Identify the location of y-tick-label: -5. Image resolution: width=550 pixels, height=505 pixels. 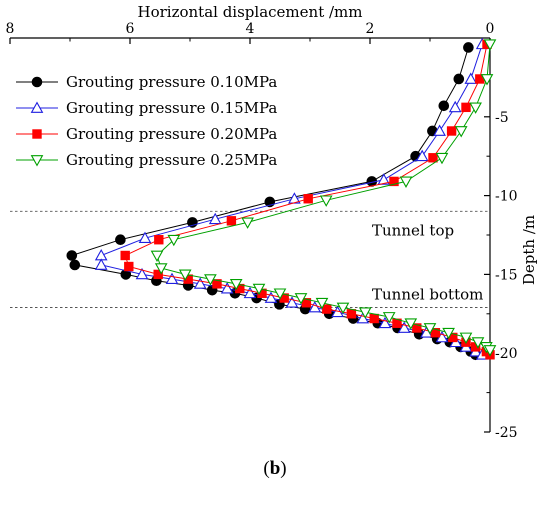
(502, 118).